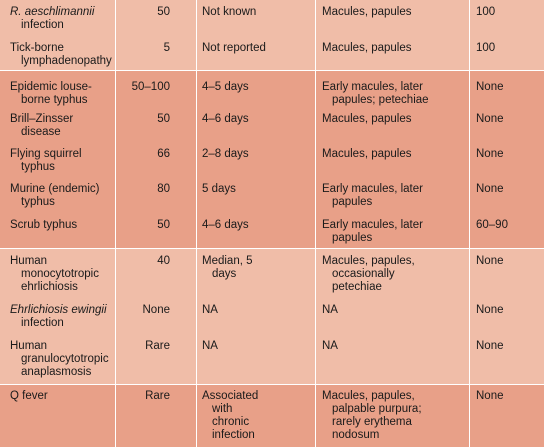 The width and height of the screenshot is (544, 447). Describe the element at coordinates (54, 100) in the screenshot. I see `disease-name-line: borne typhus` at that location.